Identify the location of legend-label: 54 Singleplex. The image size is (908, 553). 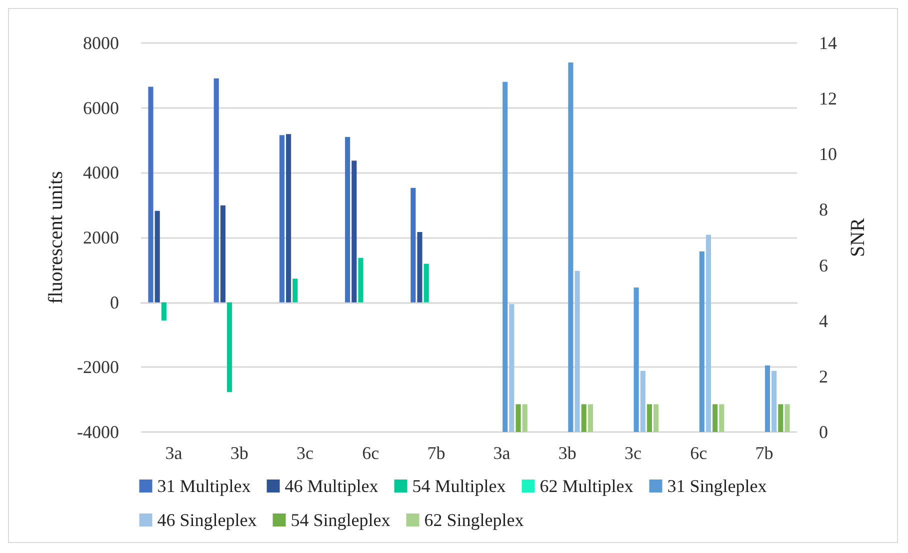
(340, 520).